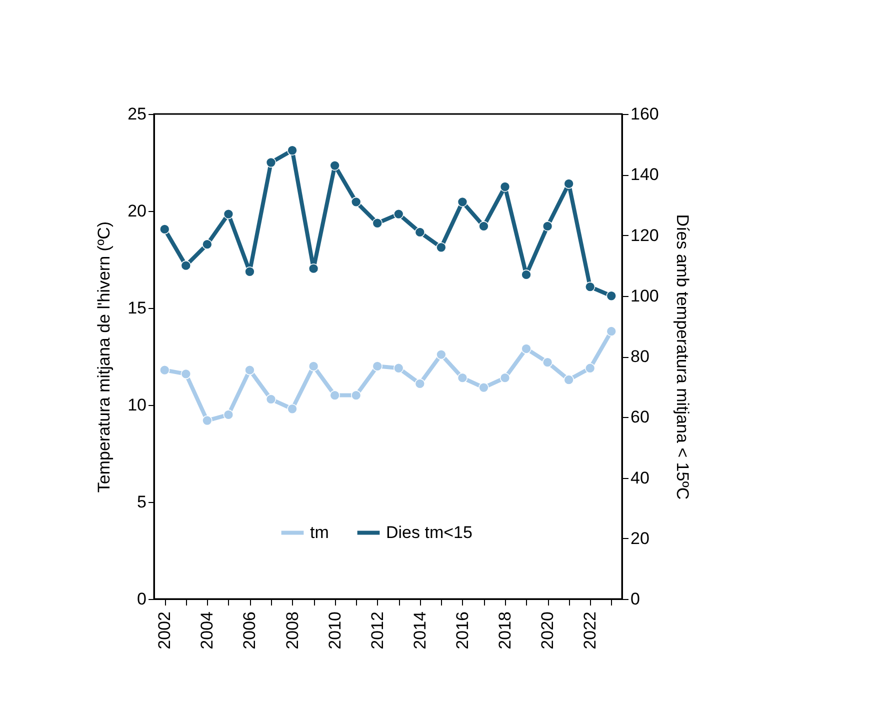  Describe the element at coordinates (137, 211) in the screenshot. I see `y-tick-label: 20` at that location.